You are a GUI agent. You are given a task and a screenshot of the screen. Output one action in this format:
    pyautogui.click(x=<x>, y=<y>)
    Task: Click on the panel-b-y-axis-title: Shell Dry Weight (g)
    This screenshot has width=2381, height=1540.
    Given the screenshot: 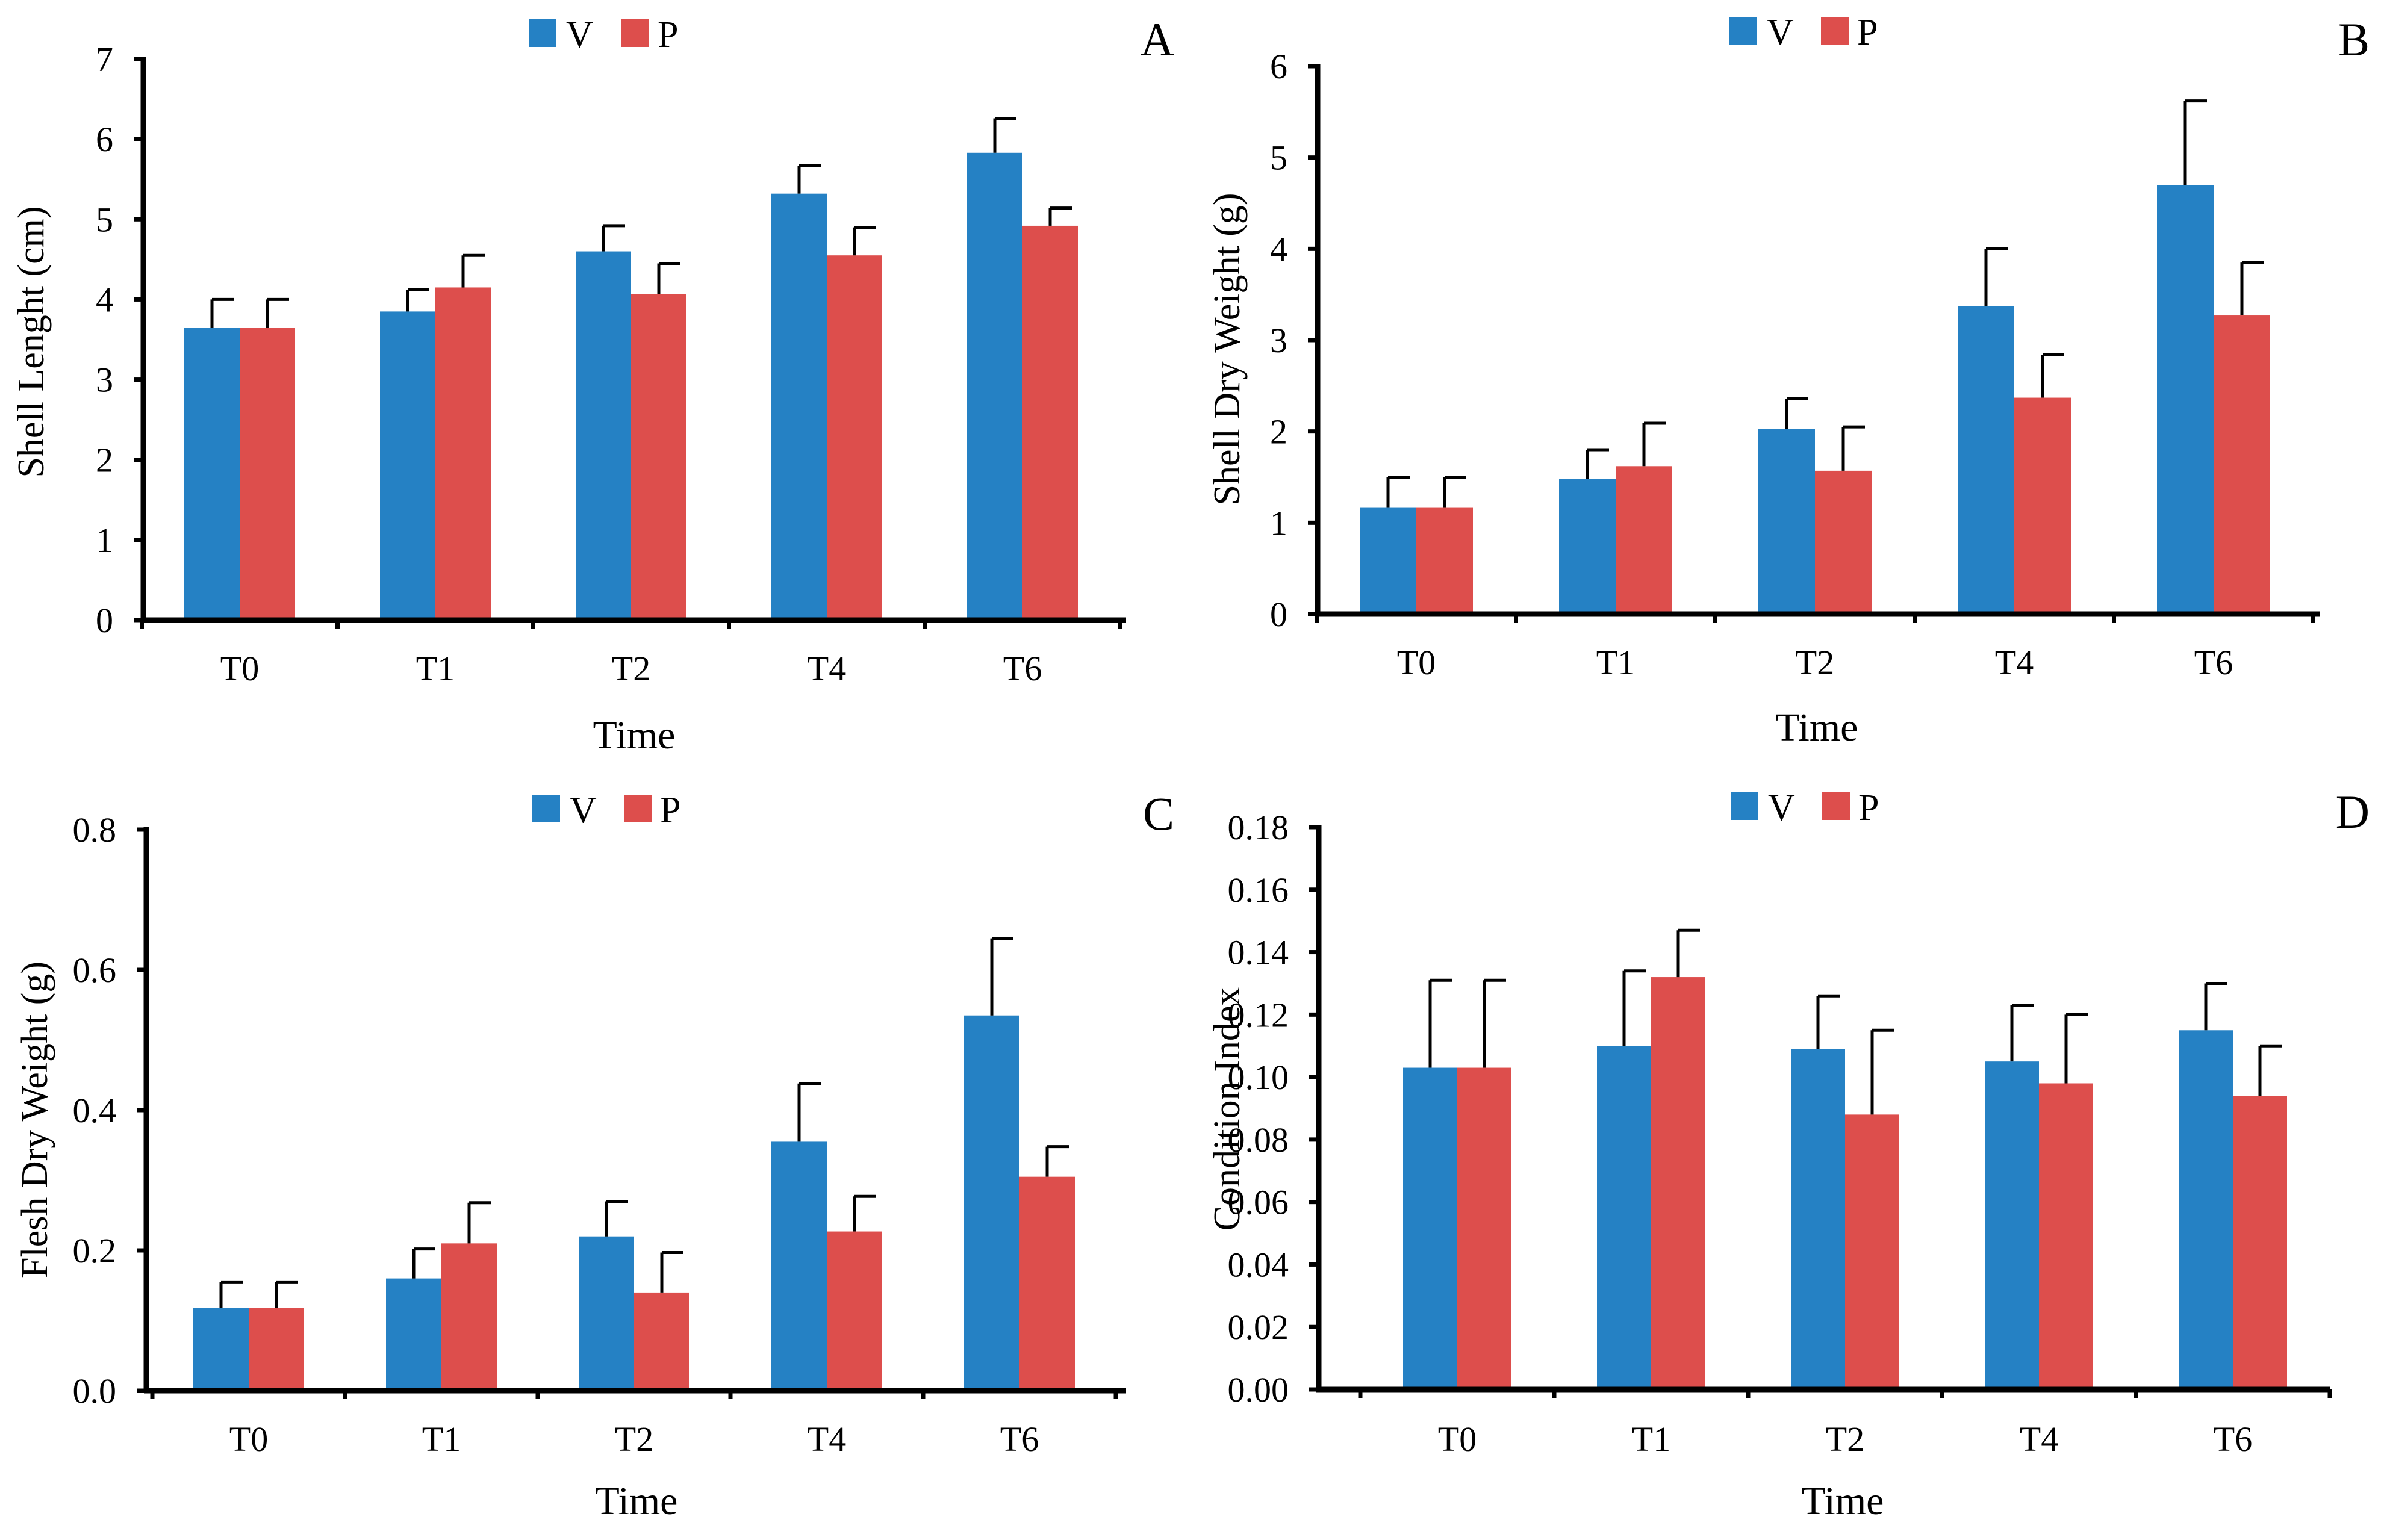 What is the action you would take?
    pyautogui.click(x=1227, y=349)
    